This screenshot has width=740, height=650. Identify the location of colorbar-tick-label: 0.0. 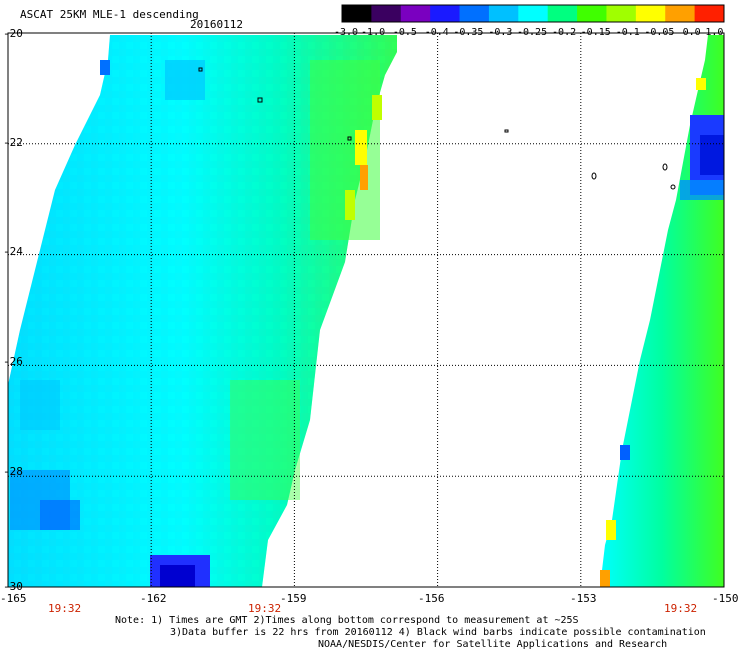
(691, 32).